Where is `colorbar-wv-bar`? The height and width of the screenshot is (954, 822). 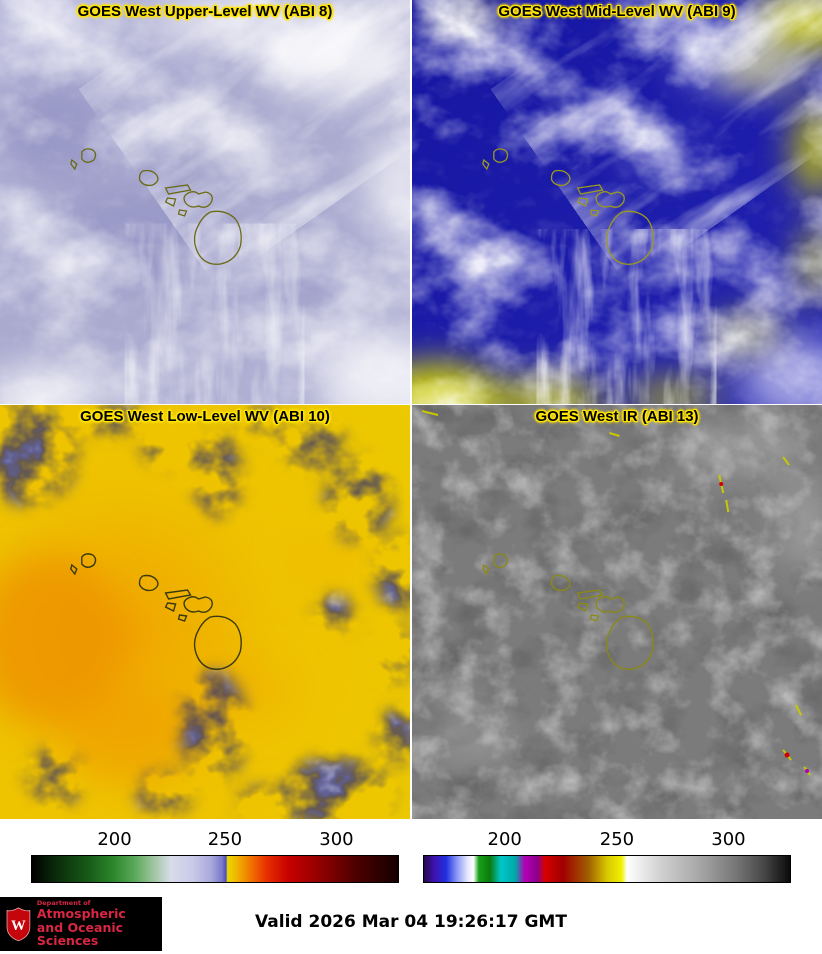
colorbar-wv-bar is located at coordinates (215, 869).